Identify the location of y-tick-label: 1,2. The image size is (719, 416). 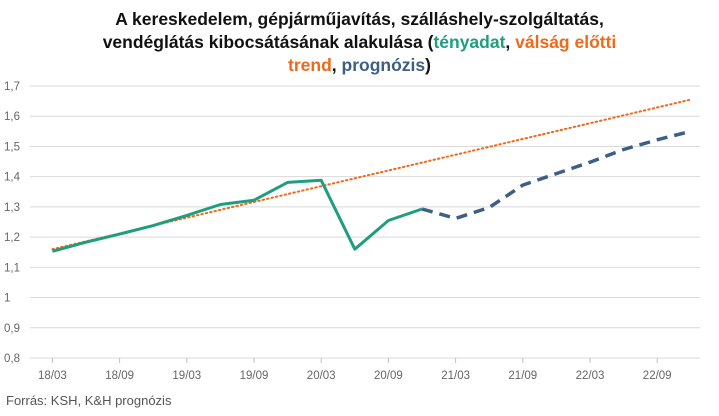
(12, 238).